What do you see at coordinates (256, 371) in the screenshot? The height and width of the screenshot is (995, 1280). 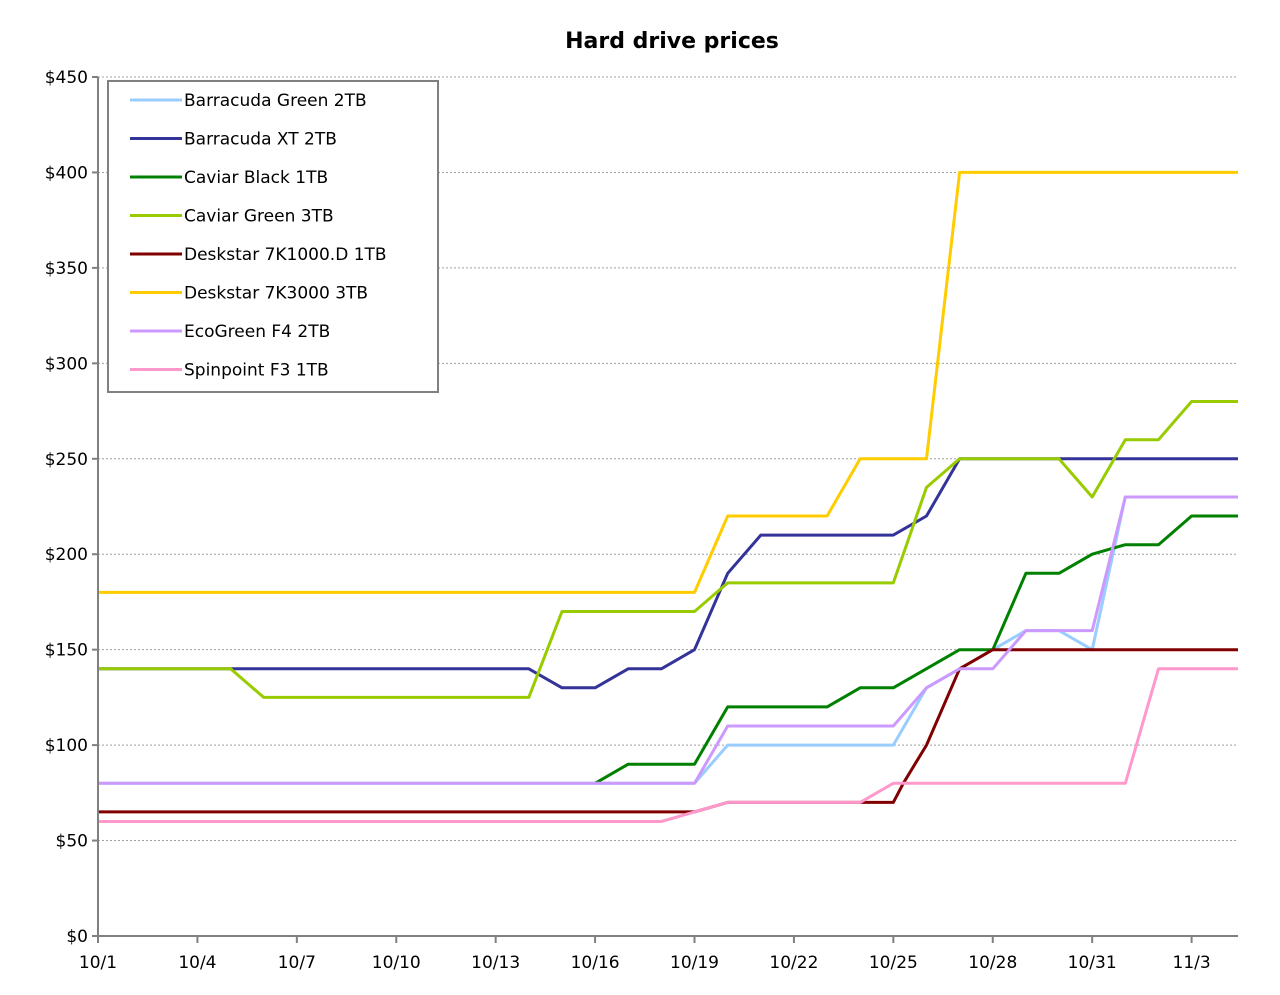 I see `legend-label: Spinpoint F3 1TB` at bounding box center [256, 371].